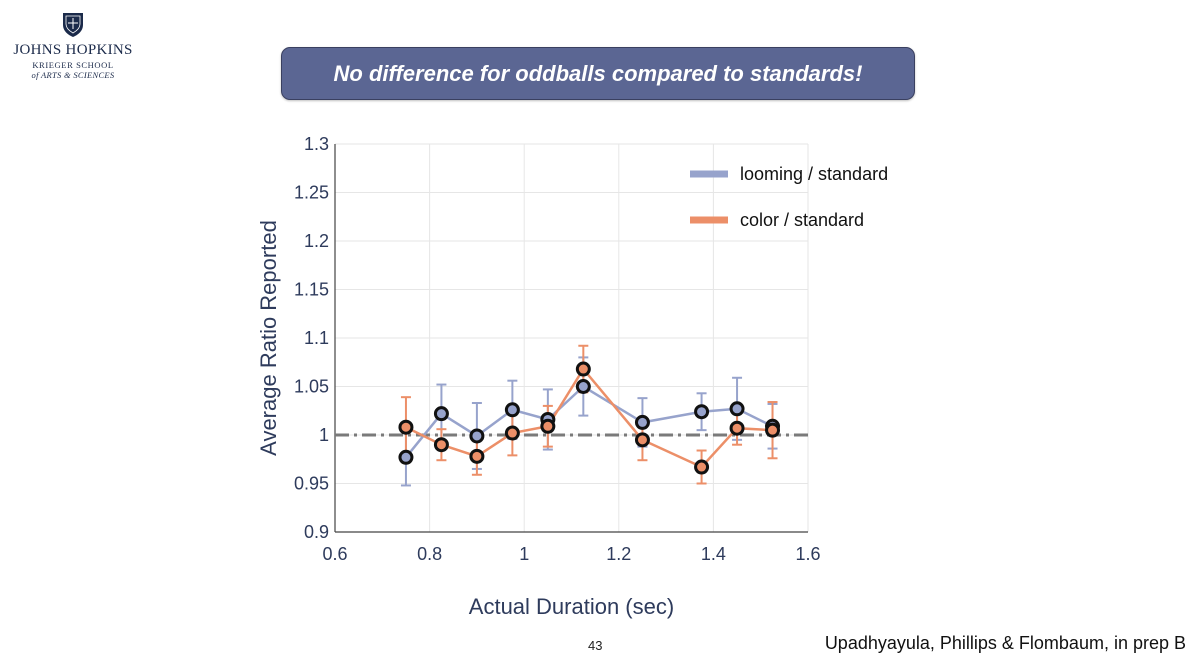  I want to click on y-tick-label: 1.25, so click(311, 193).